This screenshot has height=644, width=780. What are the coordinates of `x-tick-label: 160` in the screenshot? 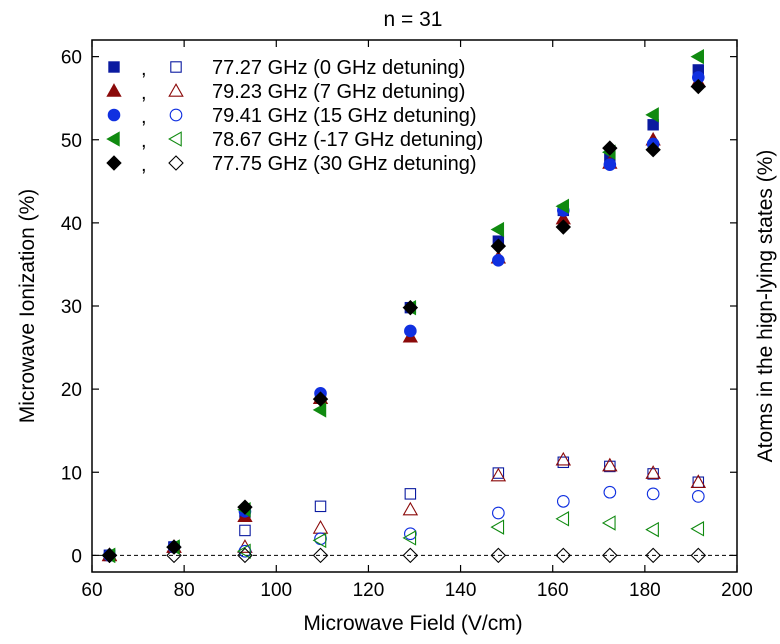 It's located at (553, 590).